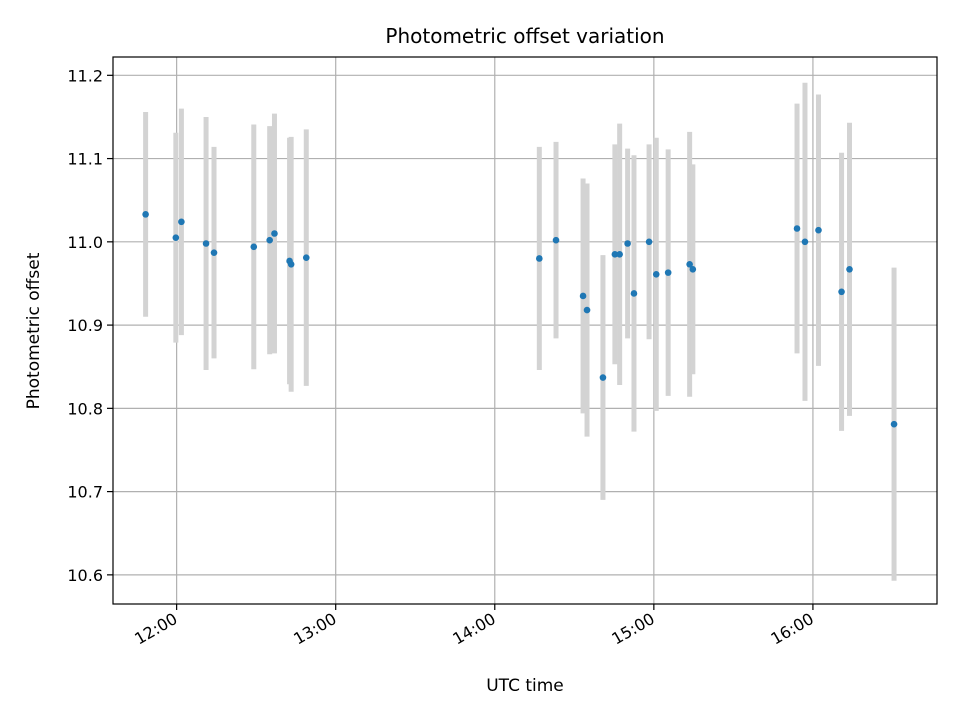 The width and height of the screenshot is (960, 720). Describe the element at coordinates (85, 242) in the screenshot. I see `y-tick-label: 11.0` at that location.